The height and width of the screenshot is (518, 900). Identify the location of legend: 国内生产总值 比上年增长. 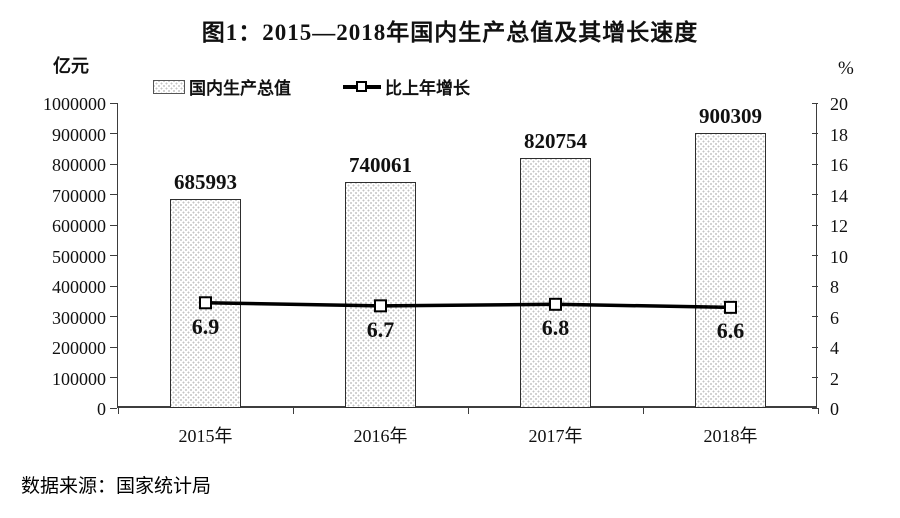
(311, 86).